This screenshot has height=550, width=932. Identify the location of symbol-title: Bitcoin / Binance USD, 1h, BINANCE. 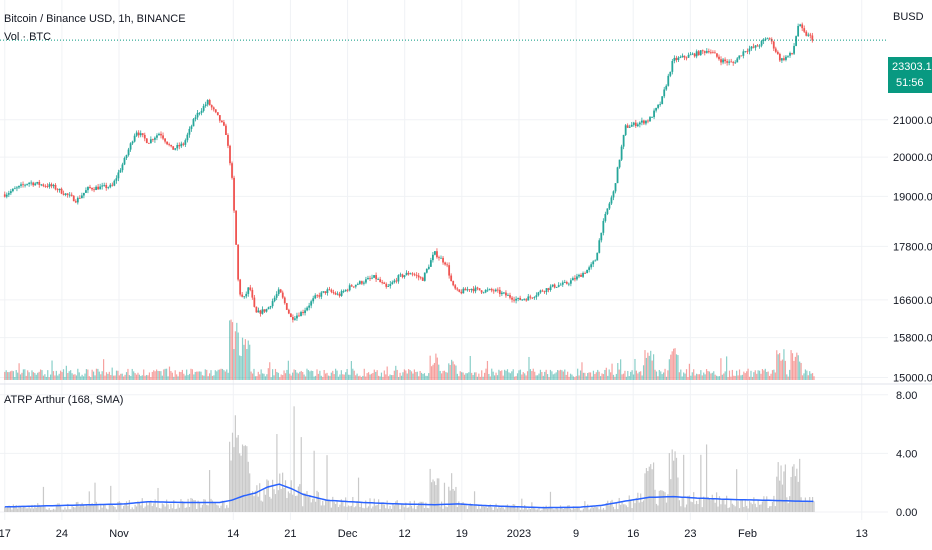
(95, 19).